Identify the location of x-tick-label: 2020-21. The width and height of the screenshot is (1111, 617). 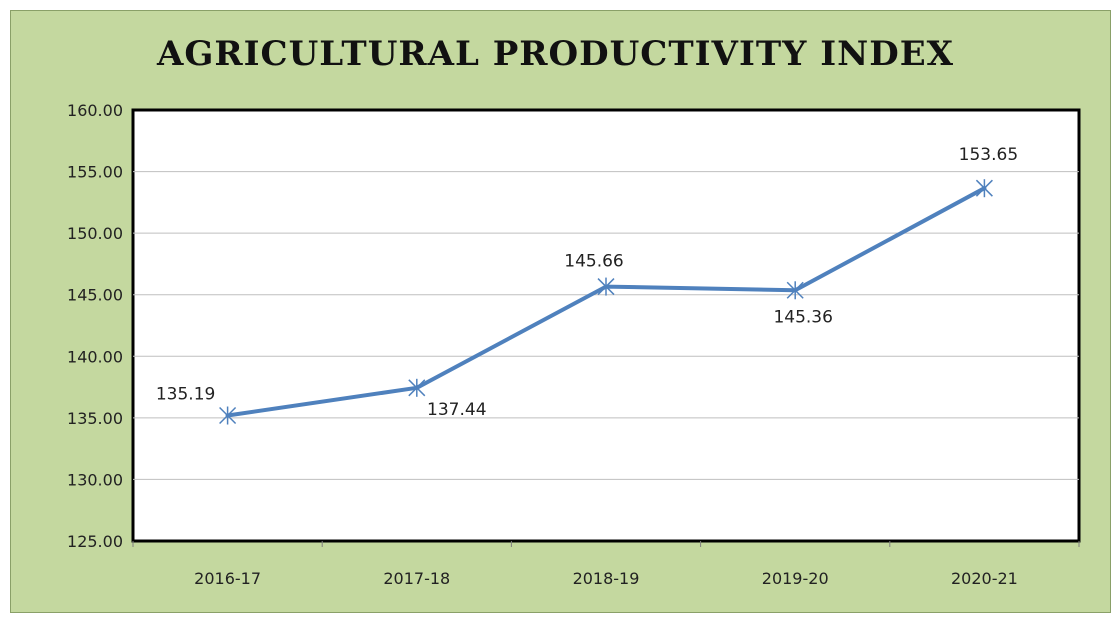
(984, 578).